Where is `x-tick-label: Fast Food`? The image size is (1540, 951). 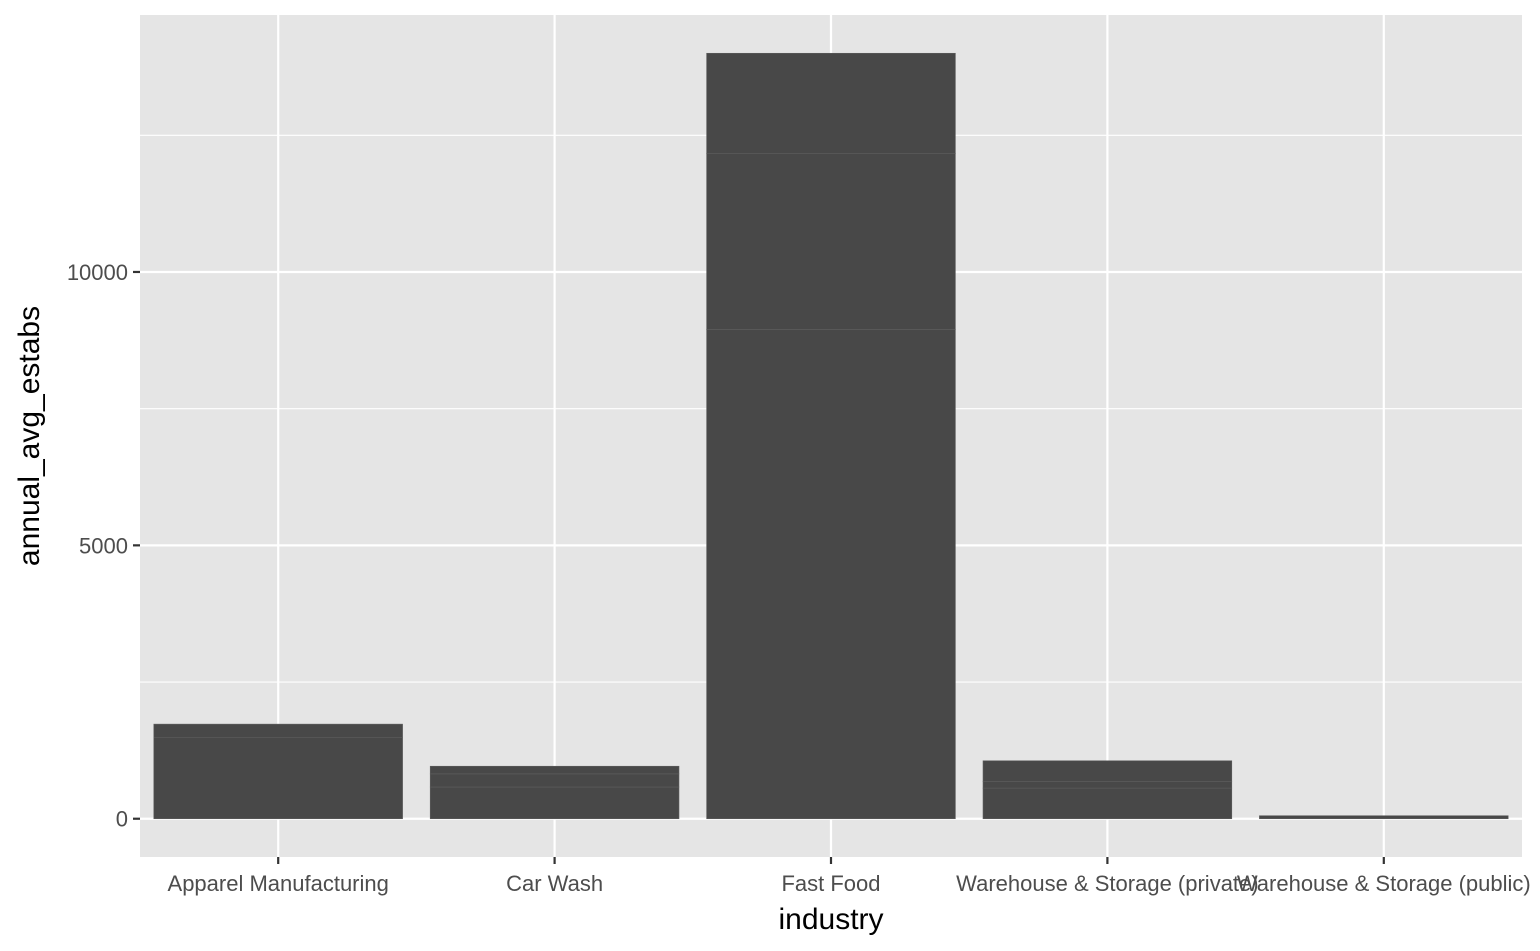 x-tick-label: Fast Food is located at coordinates (830, 883).